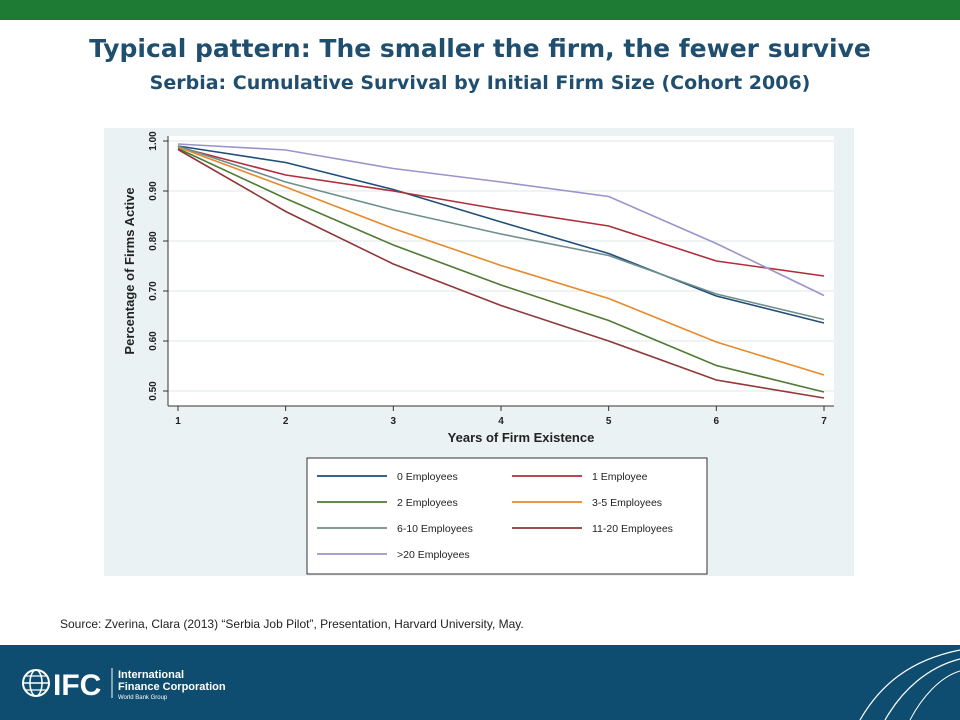 The image size is (960, 720). What do you see at coordinates (36, 683) in the screenshot?
I see `globe-icon` at bounding box center [36, 683].